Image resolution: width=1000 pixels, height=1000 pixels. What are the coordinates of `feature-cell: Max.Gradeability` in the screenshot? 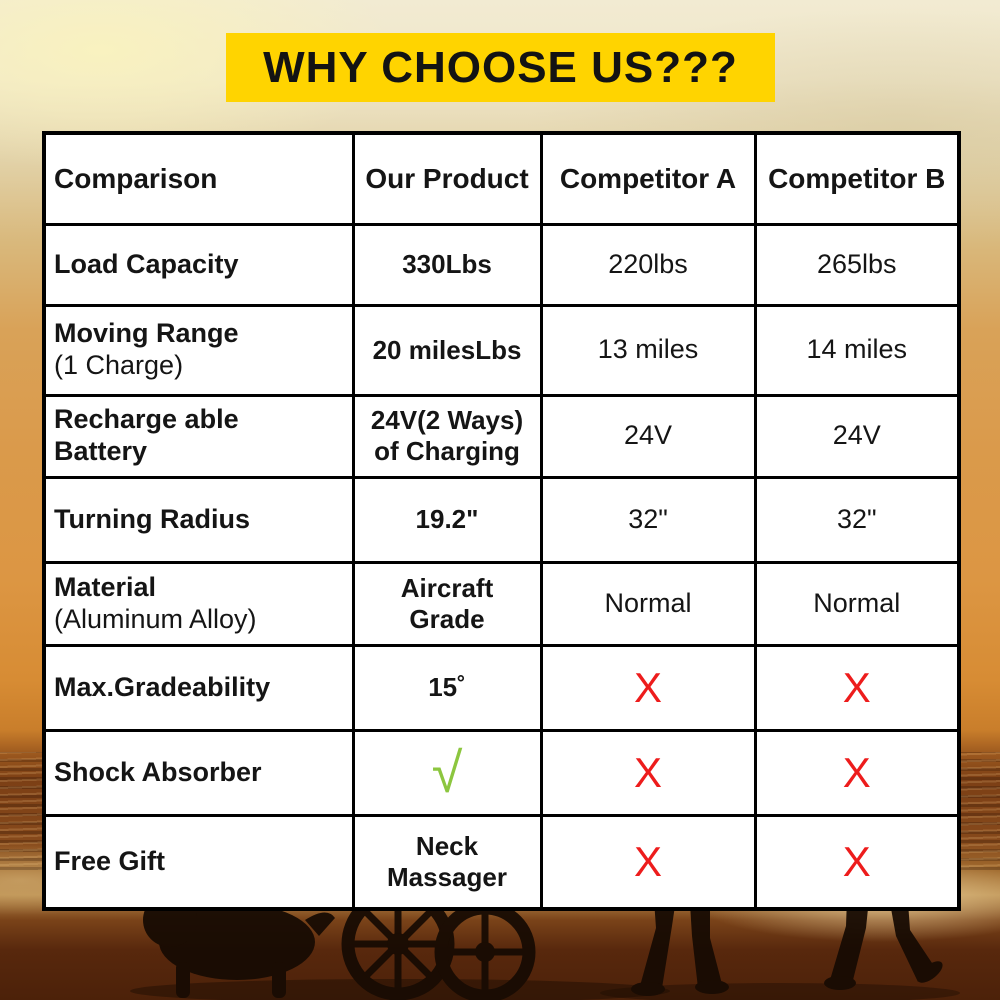 It's located at (198, 687).